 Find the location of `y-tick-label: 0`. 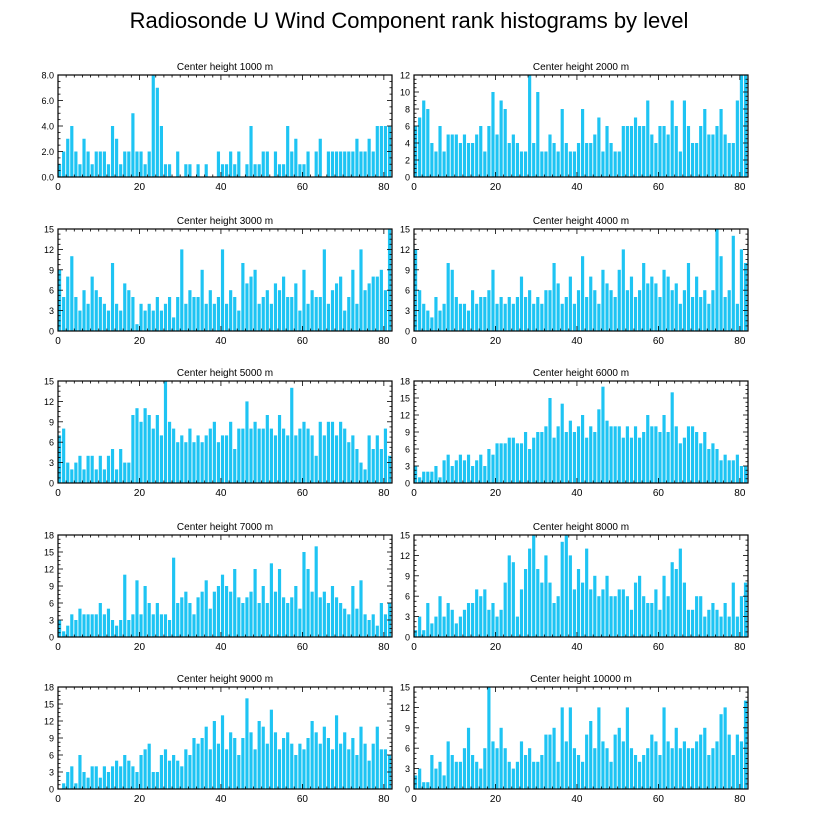

y-tick-label: 0 is located at coordinates (51, 332).